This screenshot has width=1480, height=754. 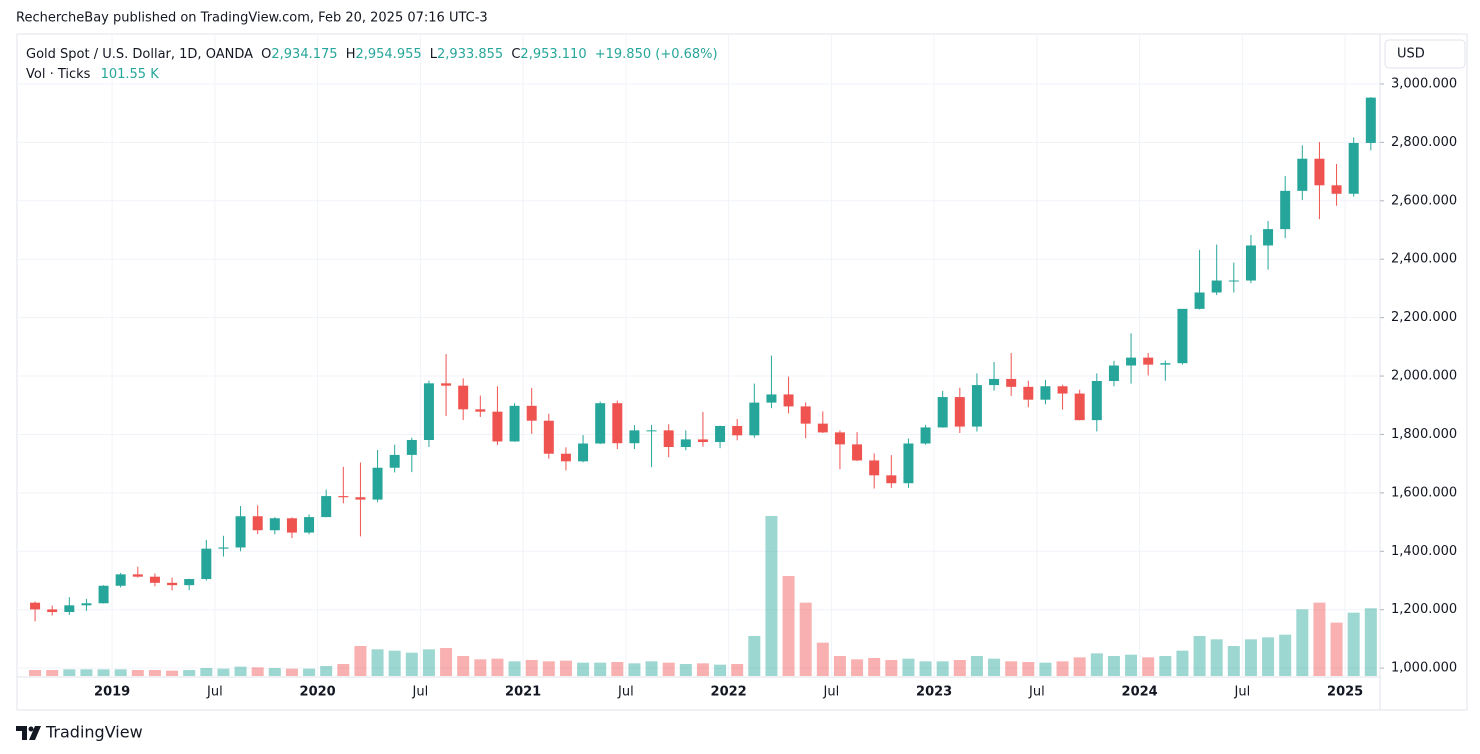 What do you see at coordinates (1140, 692) in the screenshot?
I see `x-tick-label: 2024` at bounding box center [1140, 692].